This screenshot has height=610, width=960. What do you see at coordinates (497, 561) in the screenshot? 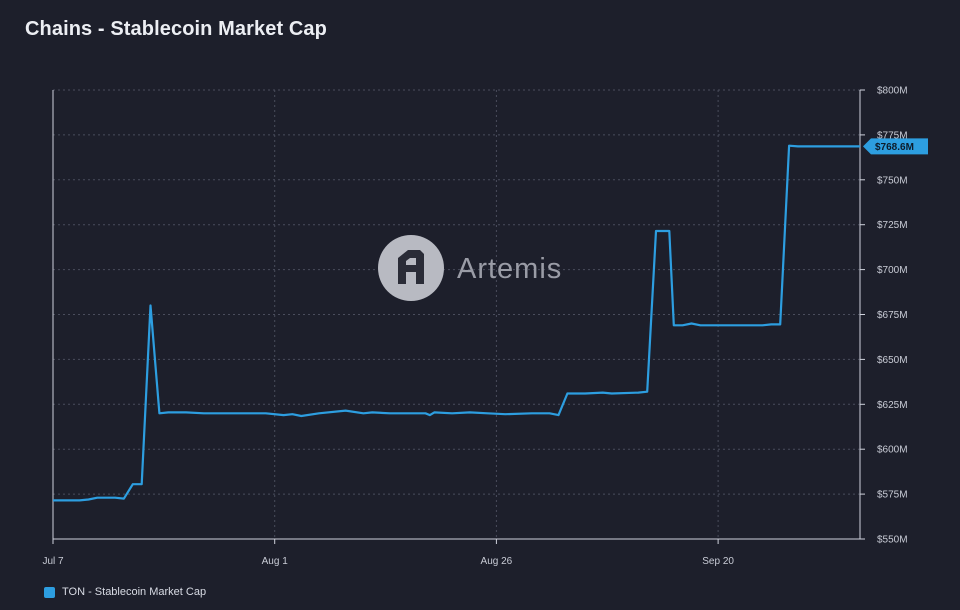
I see `x-tick-label: Aug 26` at bounding box center [497, 561].